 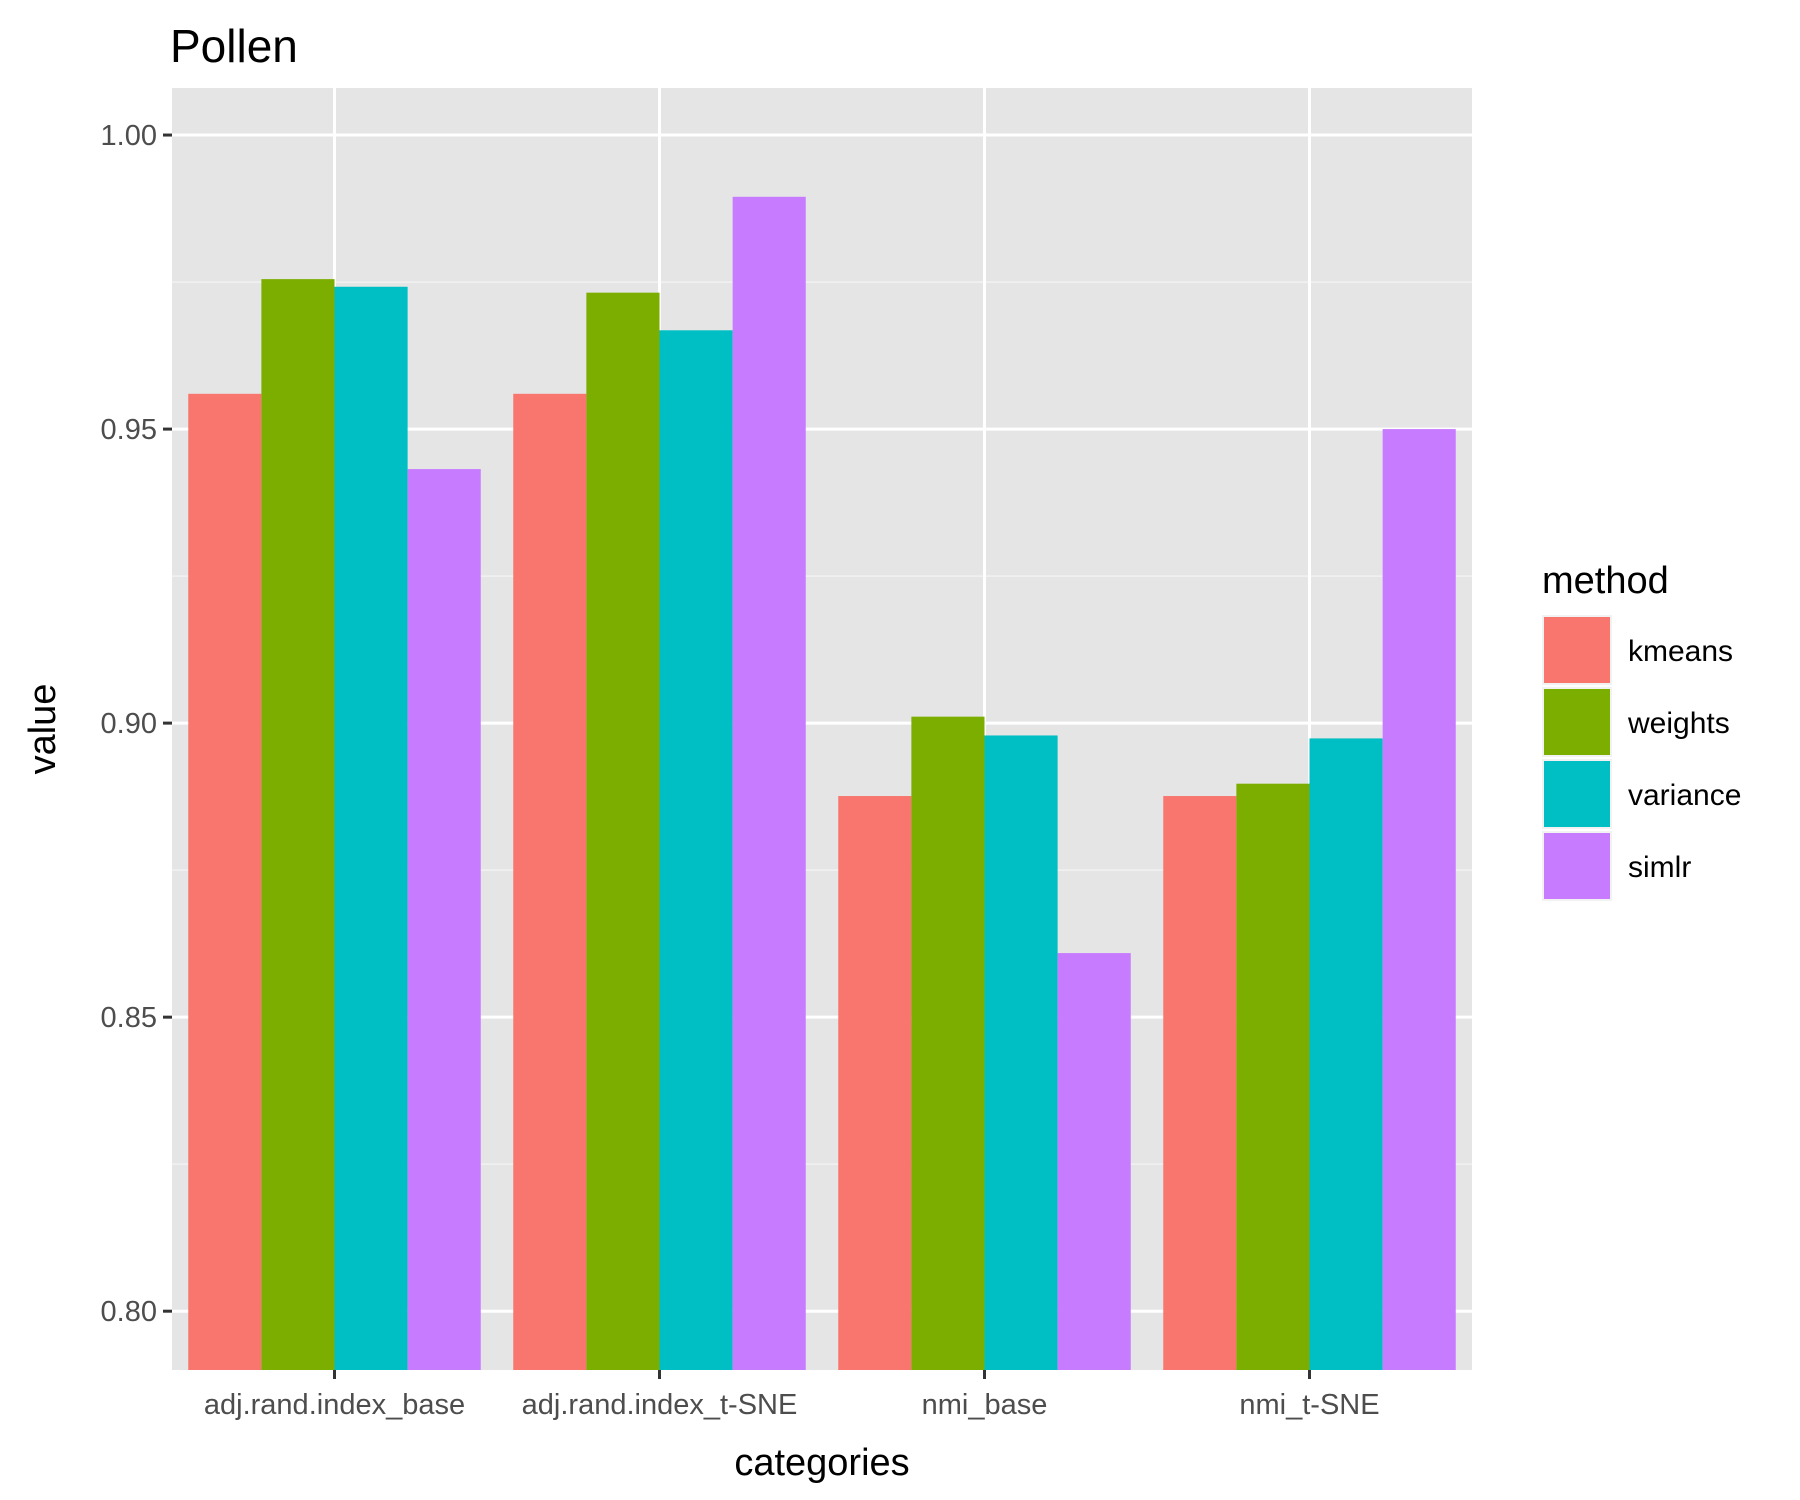 I want to click on legend-swatch-variance, so click(x=1577, y=794).